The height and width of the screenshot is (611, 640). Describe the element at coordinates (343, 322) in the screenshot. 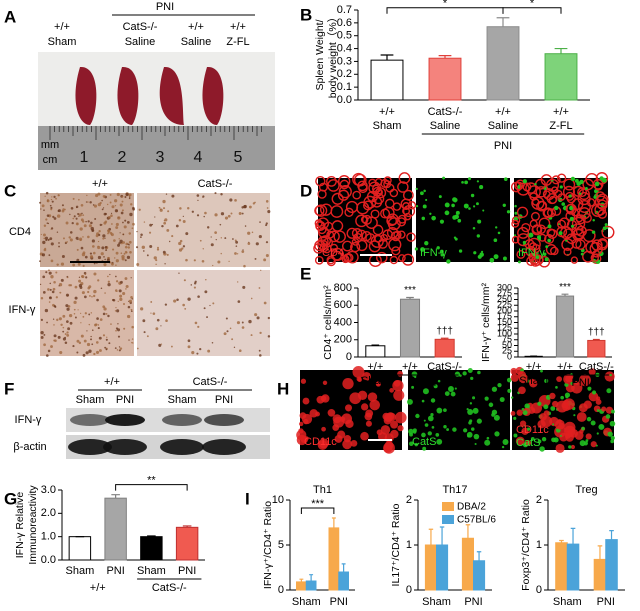

I see `y-tick-label: 400` at that location.